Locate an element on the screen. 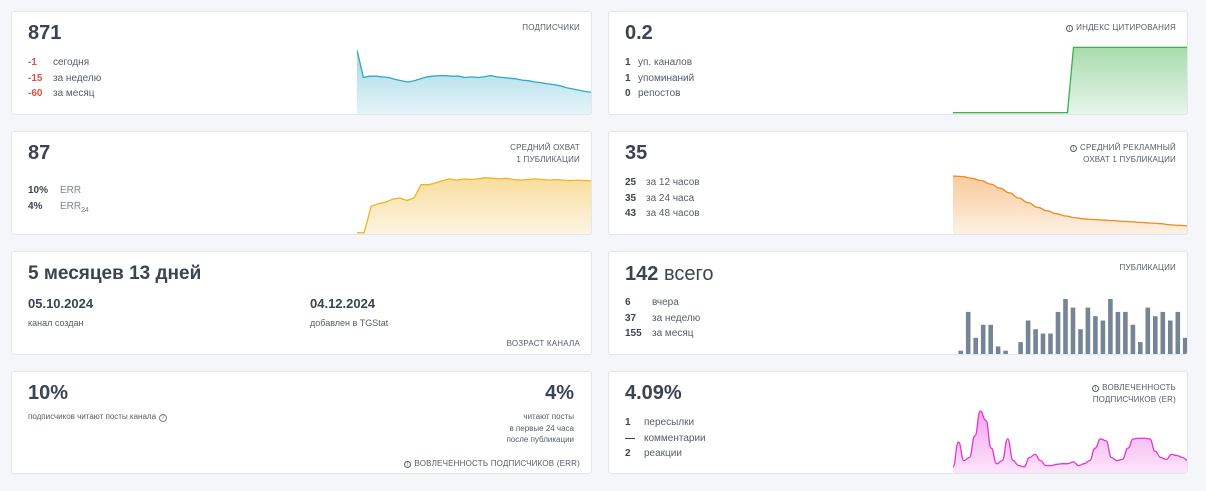 The height and width of the screenshot is (491, 1206). created-label: канал создан is located at coordinates (56, 323).